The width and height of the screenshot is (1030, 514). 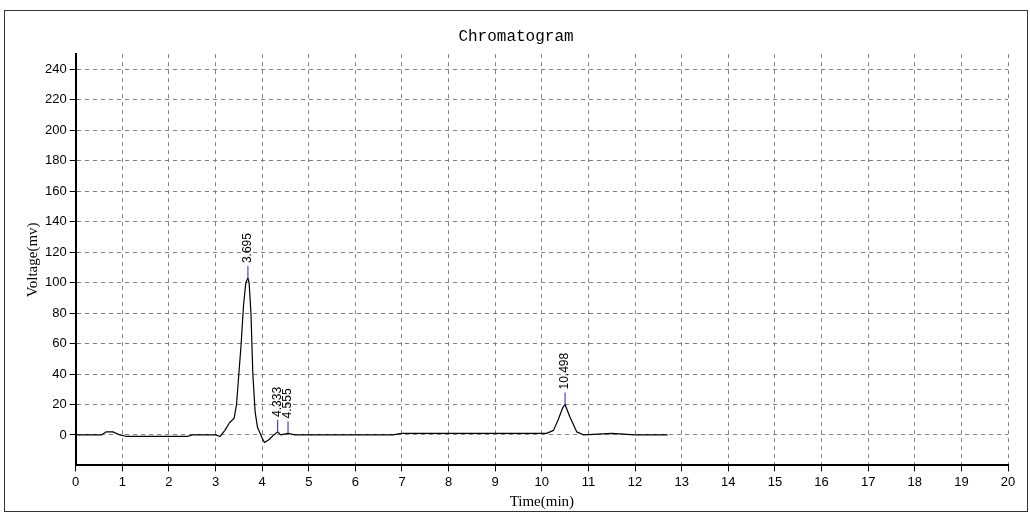 What do you see at coordinates (635, 481) in the screenshot?
I see `x-tick-label: 12` at bounding box center [635, 481].